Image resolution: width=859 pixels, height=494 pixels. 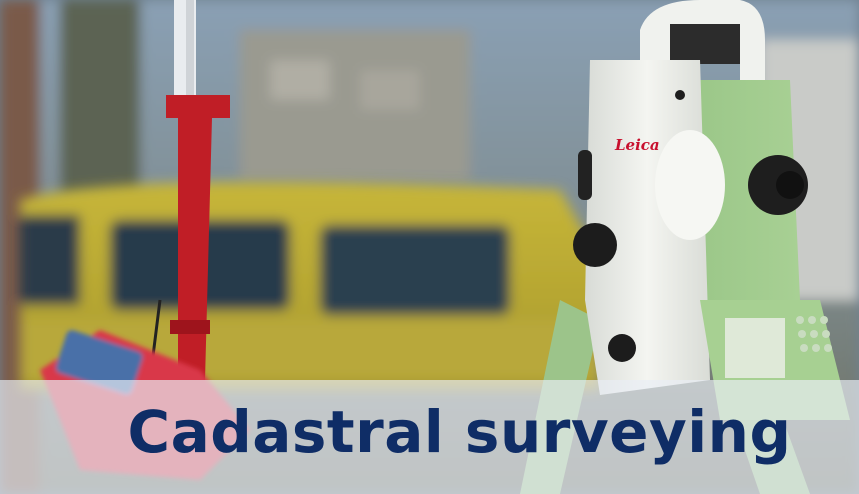 What do you see at coordinates (189, 190) in the screenshot?
I see `survey-pole-image` at bounding box center [189, 190].